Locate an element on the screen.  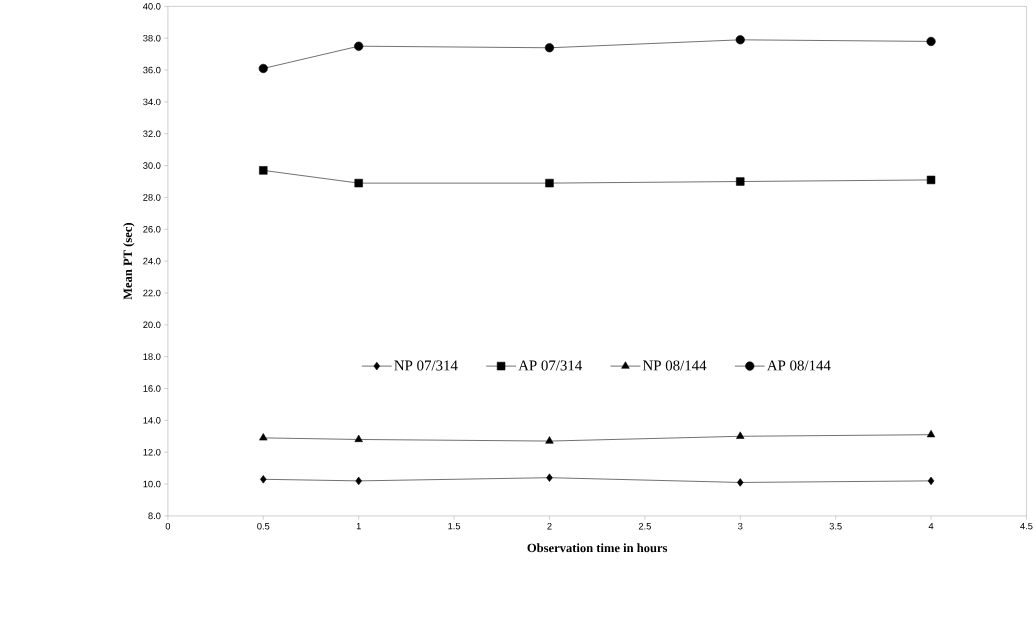
y-tick-label: 12.0 is located at coordinates (152, 452).